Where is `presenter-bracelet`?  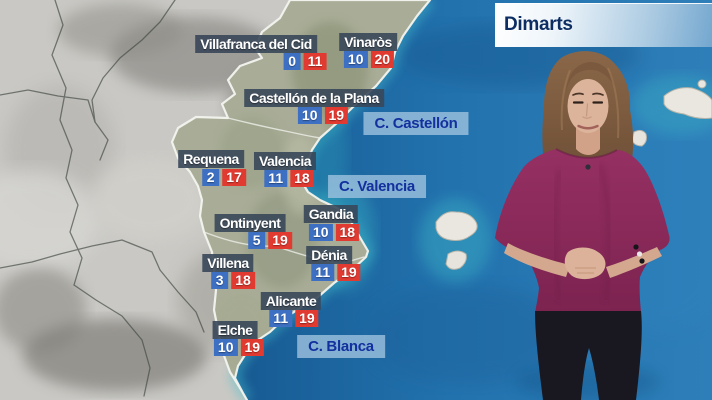 presenter-bracelet is located at coordinates (639, 254).